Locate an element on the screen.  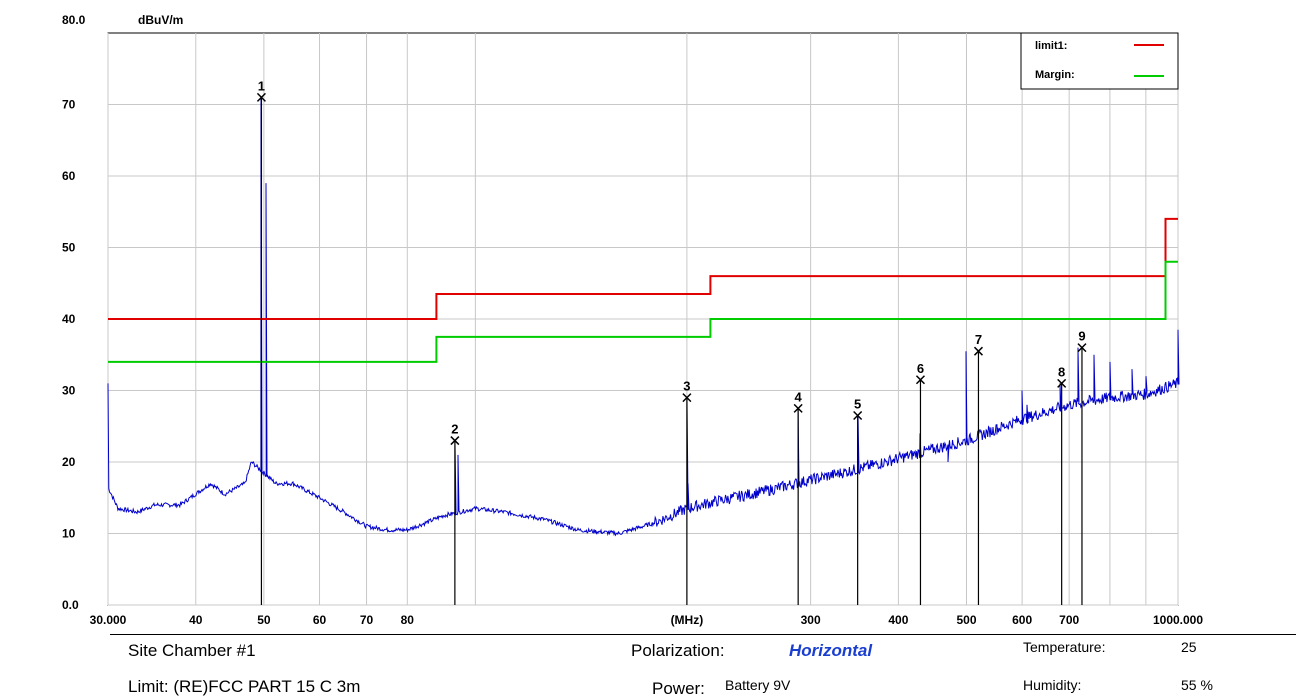
x-tick-label: 50 is located at coordinates (264, 620).